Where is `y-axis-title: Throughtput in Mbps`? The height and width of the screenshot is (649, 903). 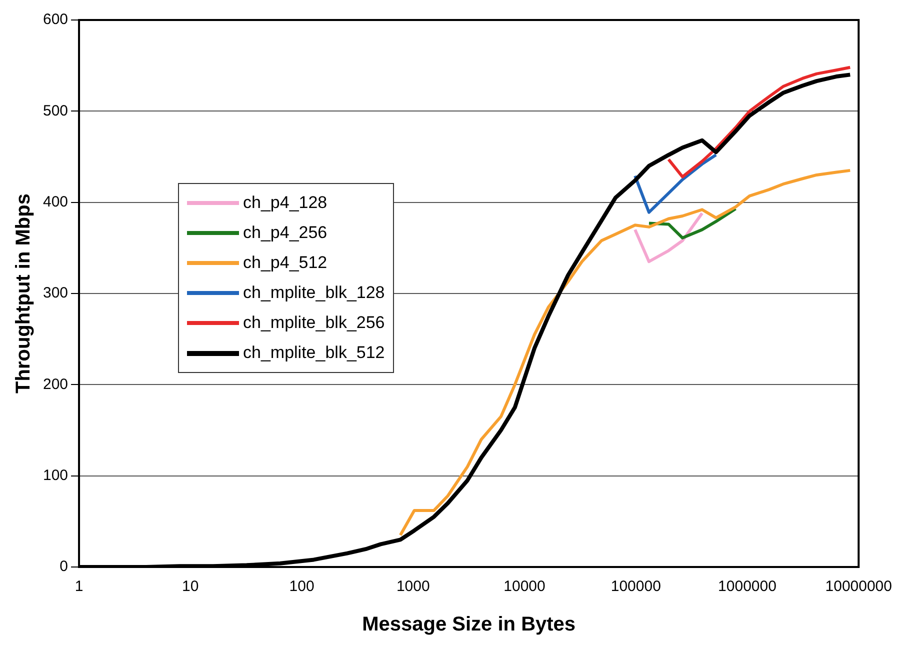
y-axis-title: Throughtput in Mbps is located at coordinates (23, 294).